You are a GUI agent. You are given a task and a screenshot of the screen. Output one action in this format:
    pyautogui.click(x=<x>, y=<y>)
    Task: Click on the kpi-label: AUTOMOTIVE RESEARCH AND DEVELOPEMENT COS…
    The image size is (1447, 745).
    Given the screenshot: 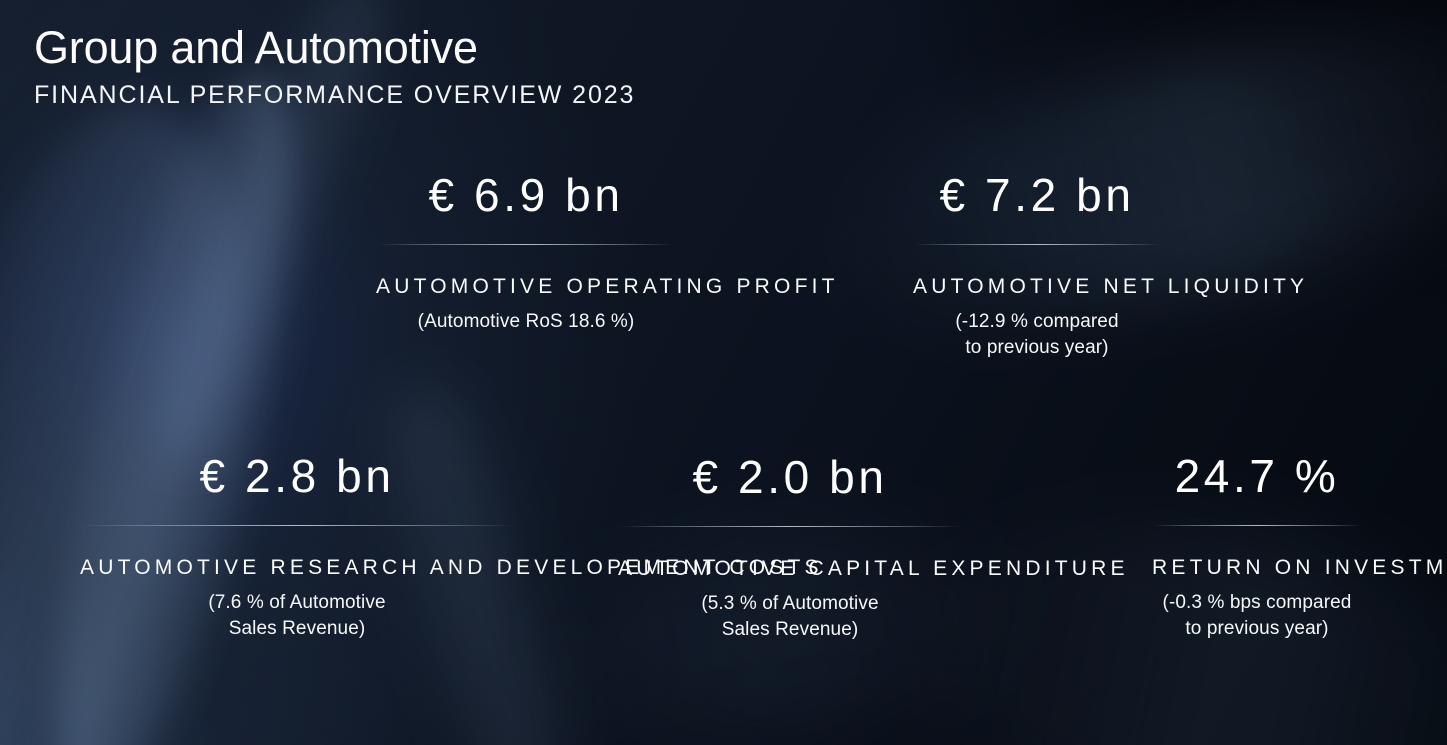 What is the action you would take?
    pyautogui.click(x=449, y=567)
    